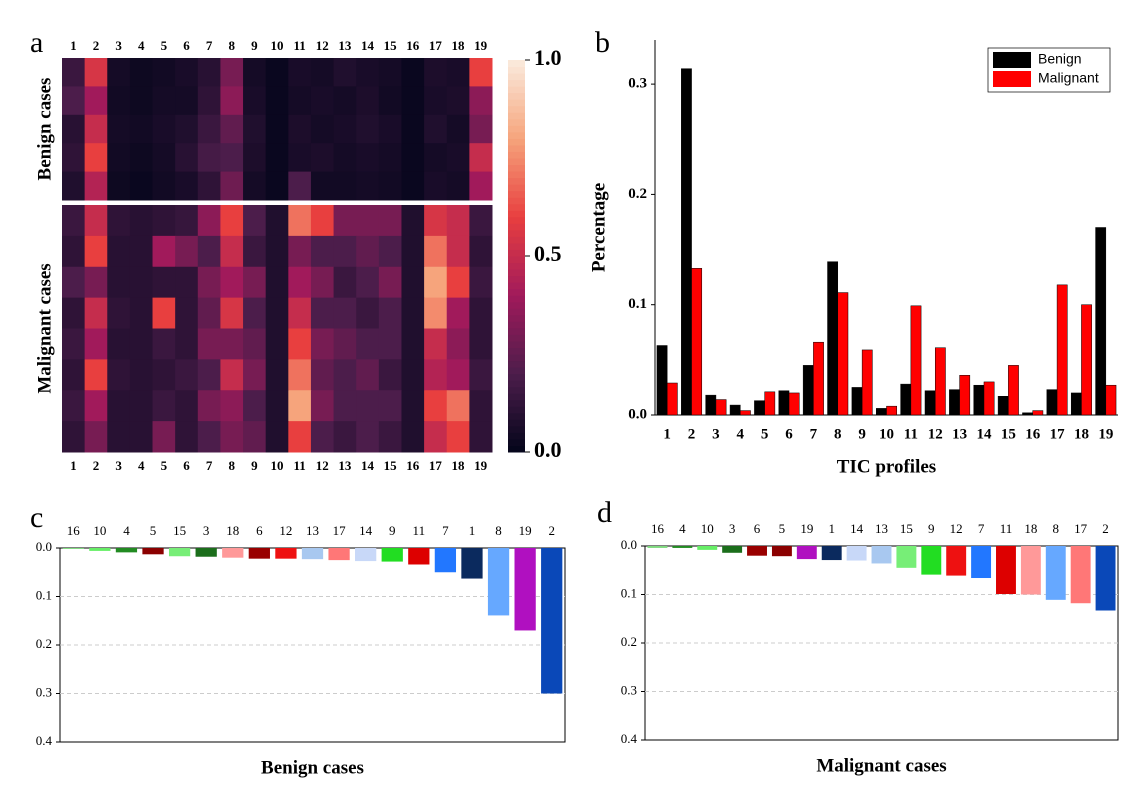 Image resolution: width=1146 pixels, height=794 pixels. Describe the element at coordinates (548, 449) in the screenshot. I see `colorbar-tick-label: 0.0` at that location.